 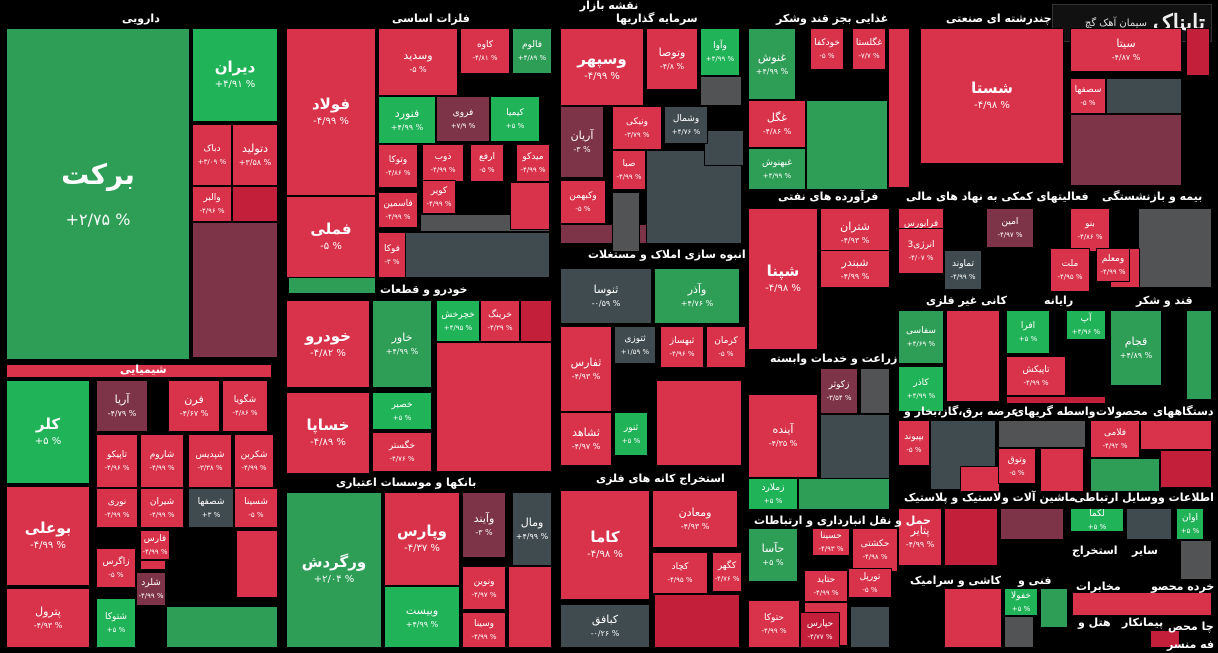 I want to click on stock-tile: فالوم +۴/۸۹ %, so click(x=532, y=51).